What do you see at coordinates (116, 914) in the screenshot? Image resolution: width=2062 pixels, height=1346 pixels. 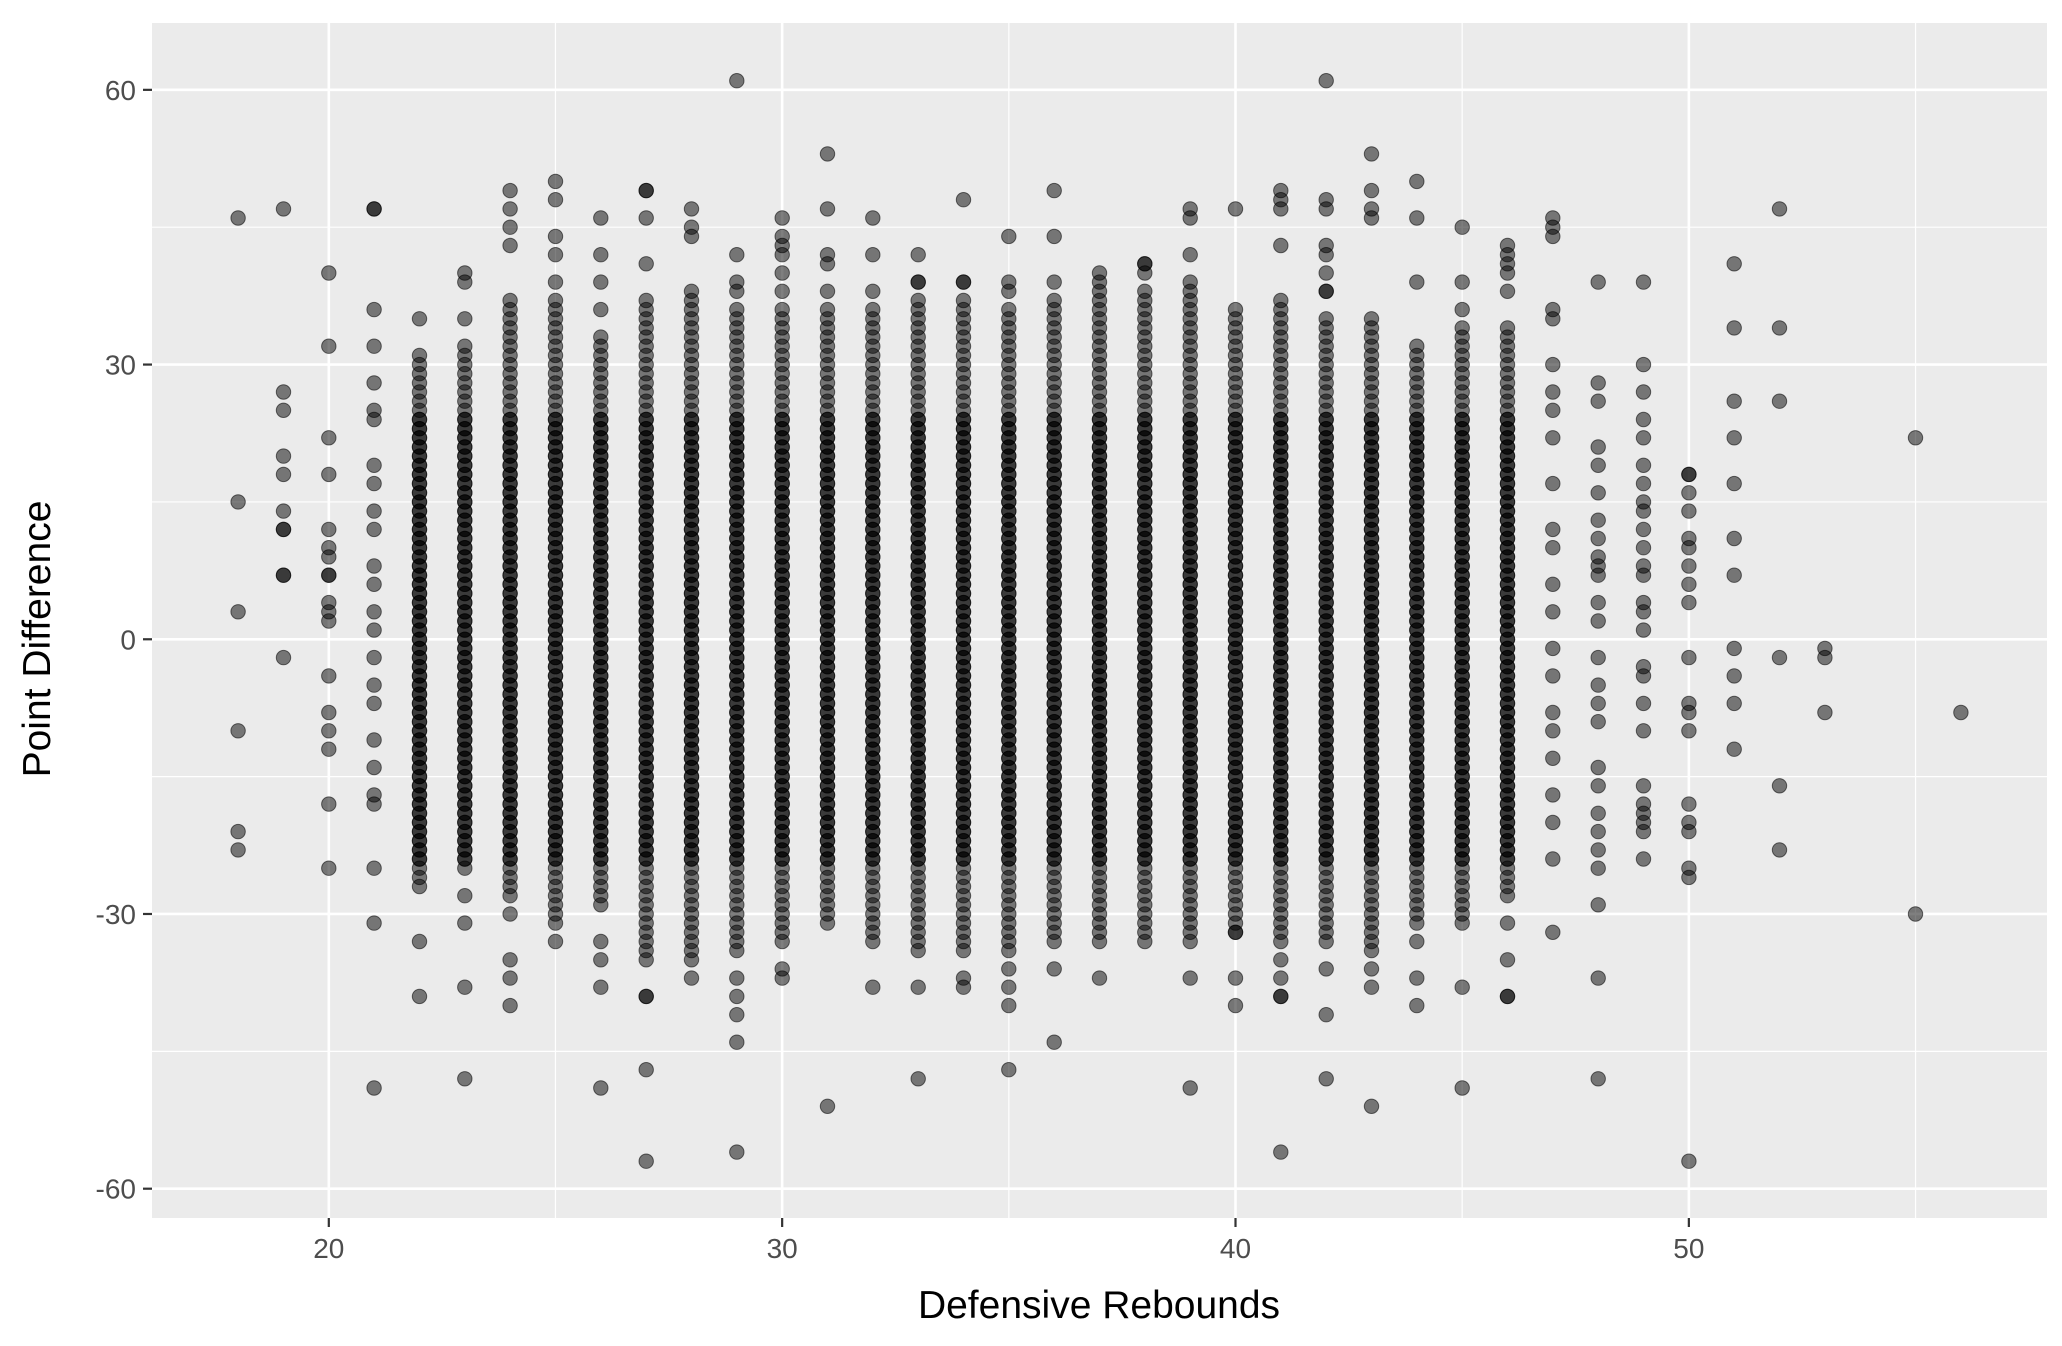 I see `y-tick-label: -30` at bounding box center [116, 914].